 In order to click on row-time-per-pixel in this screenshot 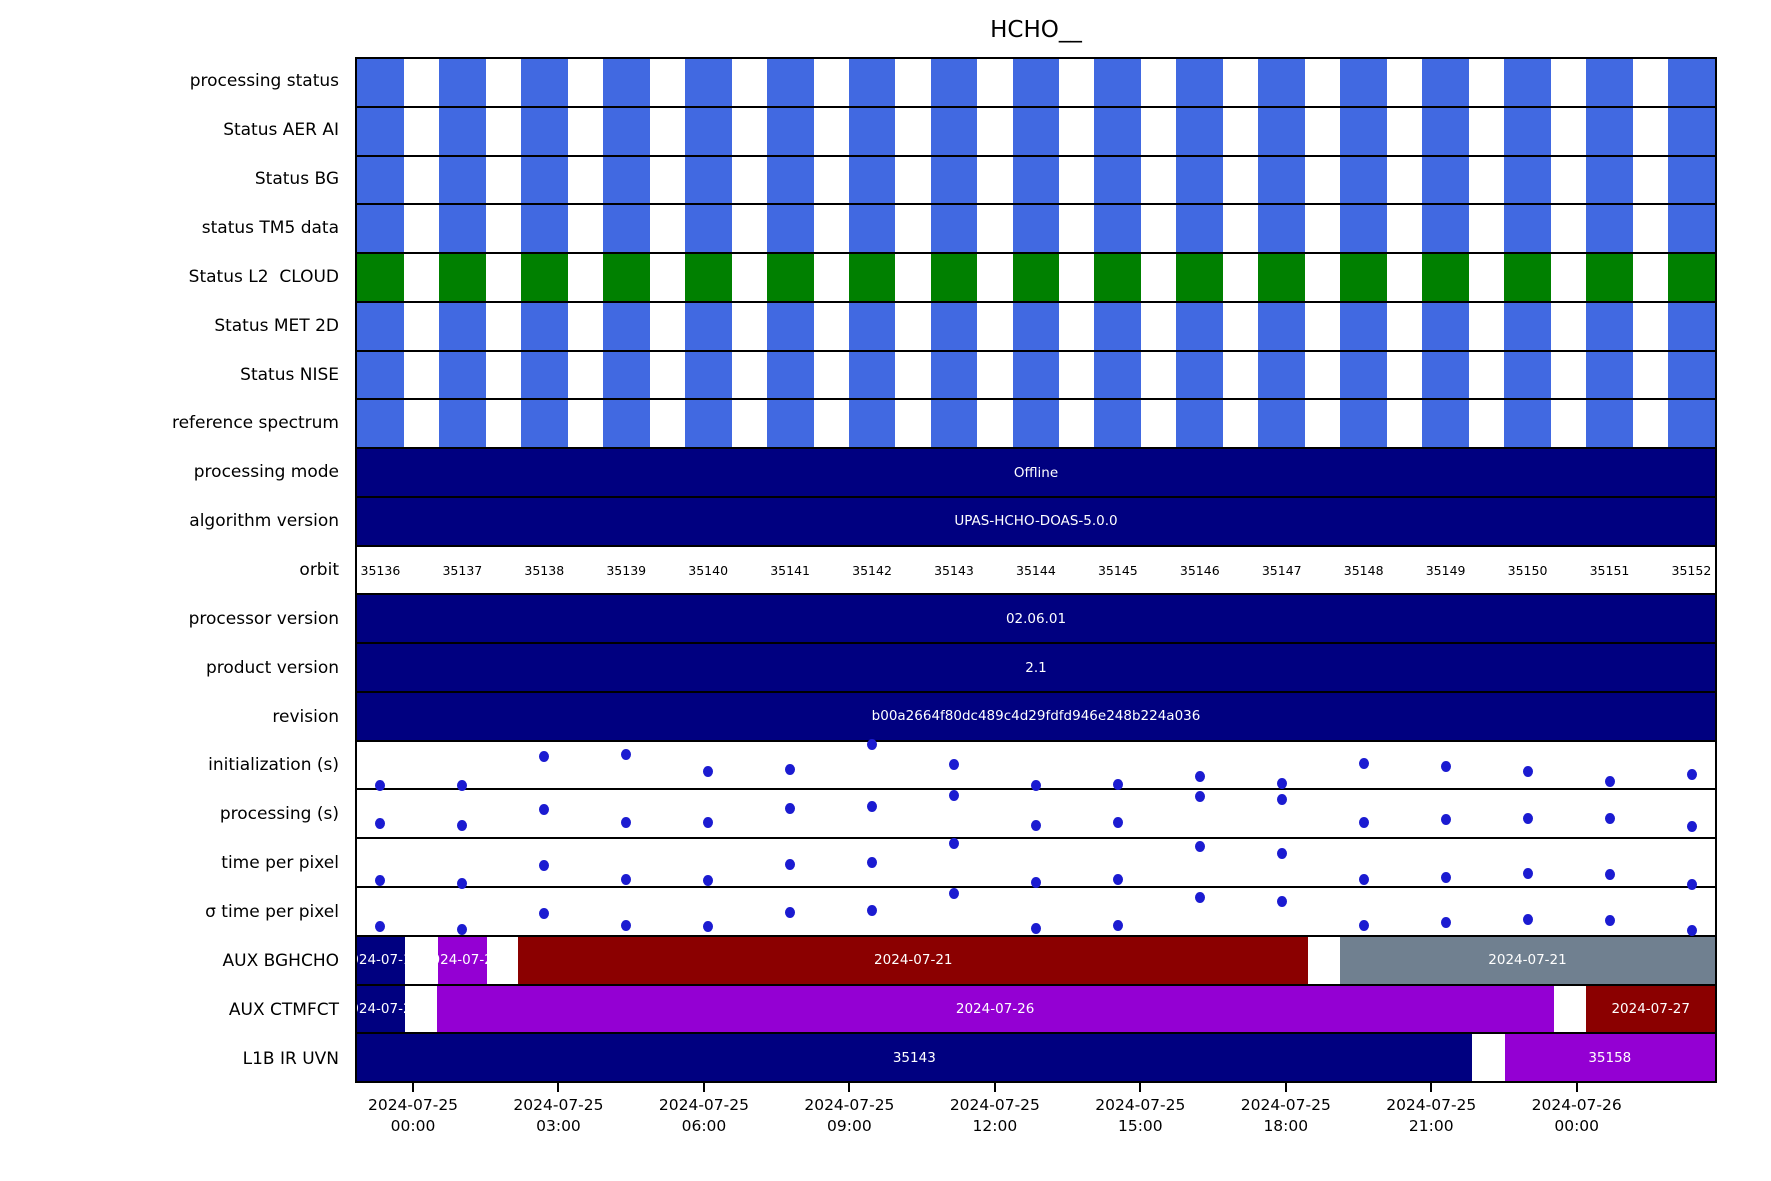, I will do `click(1036, 863)`.